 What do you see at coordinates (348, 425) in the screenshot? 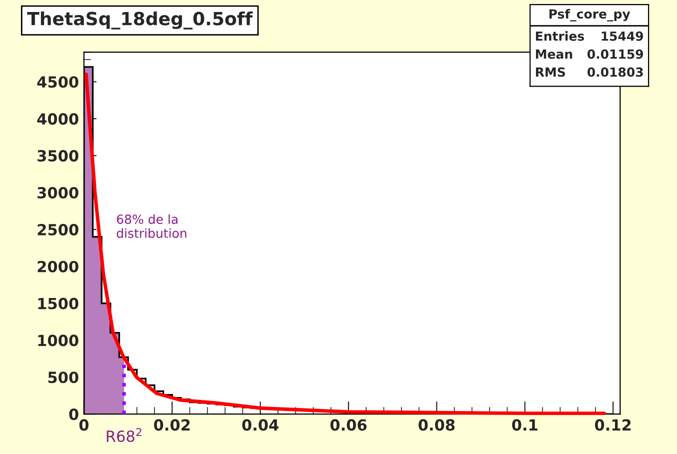
I see `x-tick-label: 0.06` at bounding box center [348, 425].